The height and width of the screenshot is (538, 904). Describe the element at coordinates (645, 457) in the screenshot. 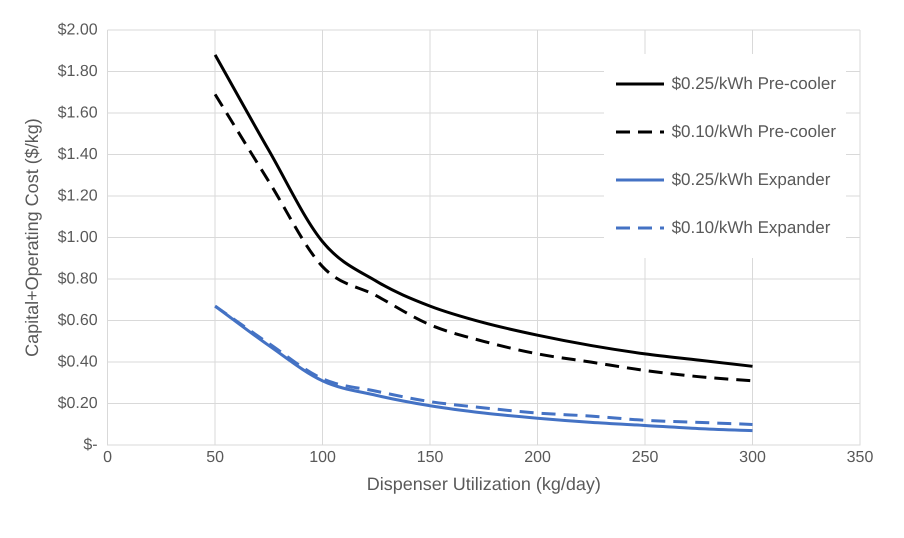

I see `x-tick-label: 250` at that location.